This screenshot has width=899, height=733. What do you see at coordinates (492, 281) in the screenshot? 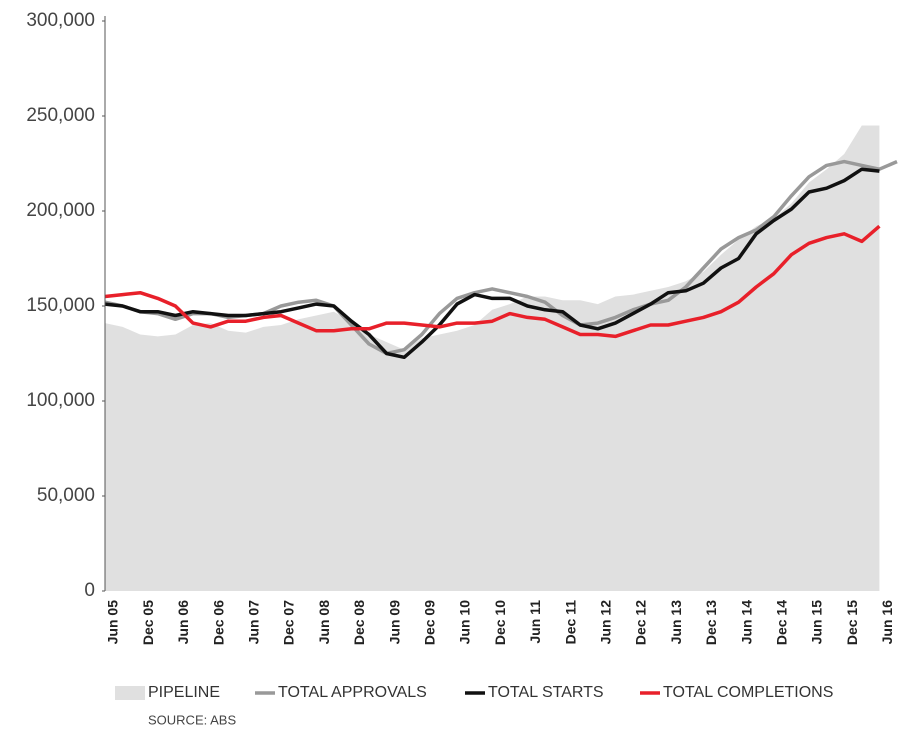
I see `series-line` at bounding box center [492, 281].